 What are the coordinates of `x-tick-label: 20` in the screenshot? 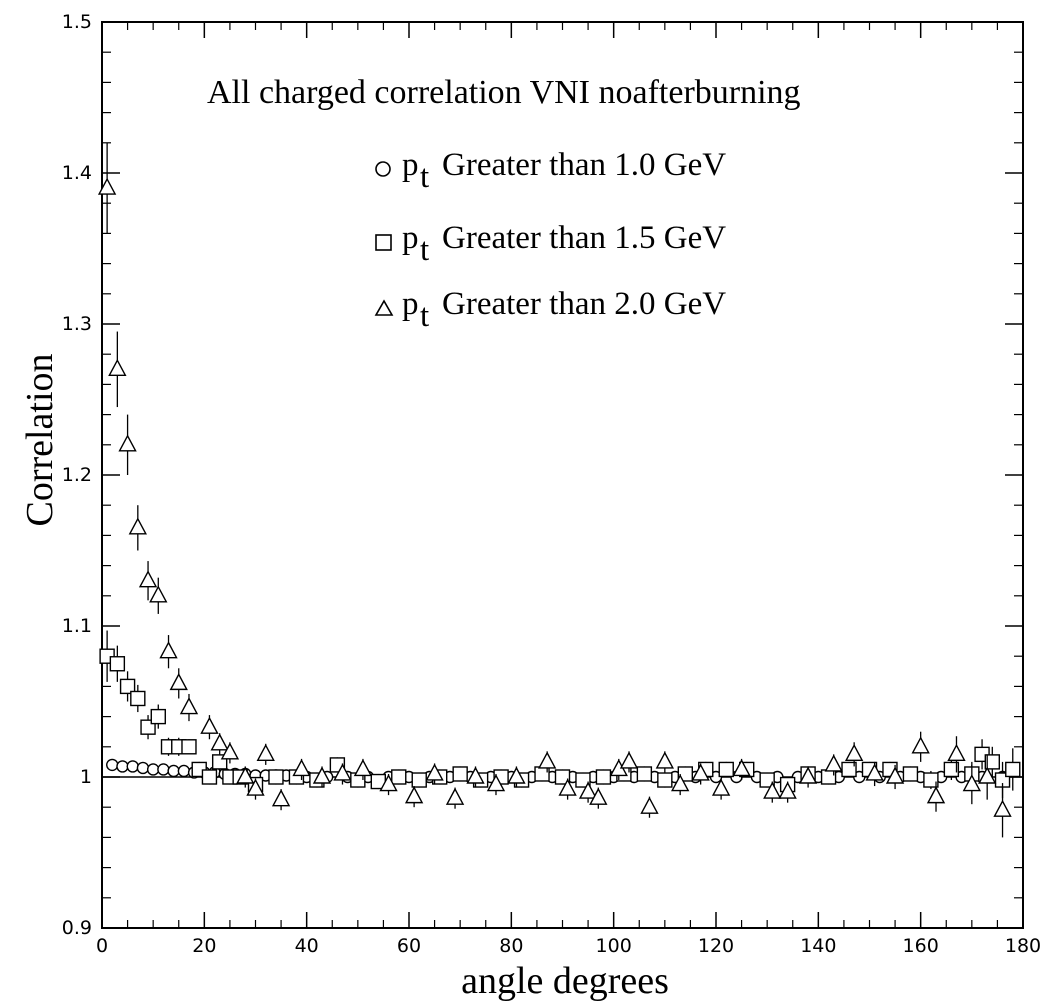 It's located at (204, 946).